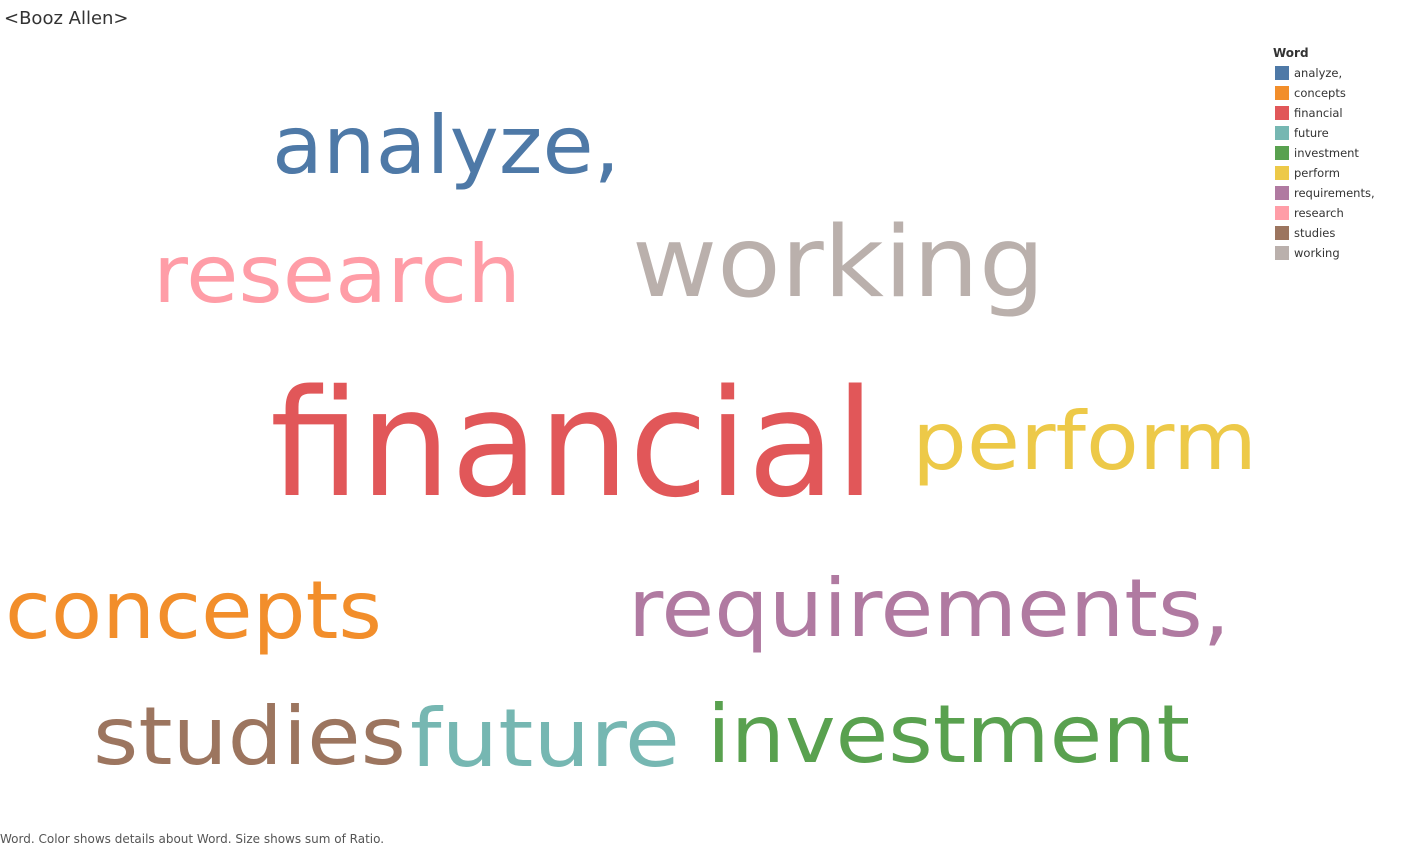  What do you see at coordinates (838, 263) in the screenshot?
I see `word-working: working` at bounding box center [838, 263].